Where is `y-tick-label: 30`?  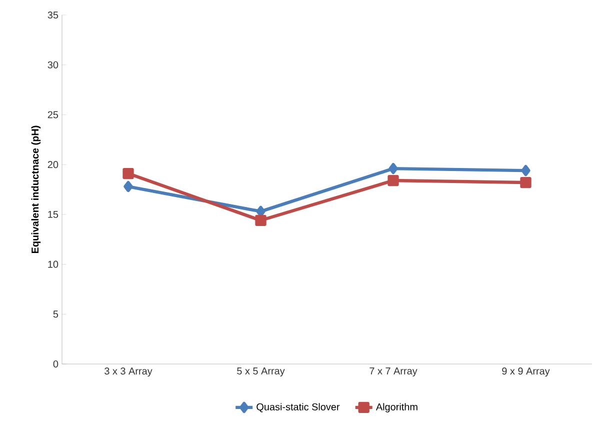
y-tick-label: 30 is located at coordinates (53, 64).